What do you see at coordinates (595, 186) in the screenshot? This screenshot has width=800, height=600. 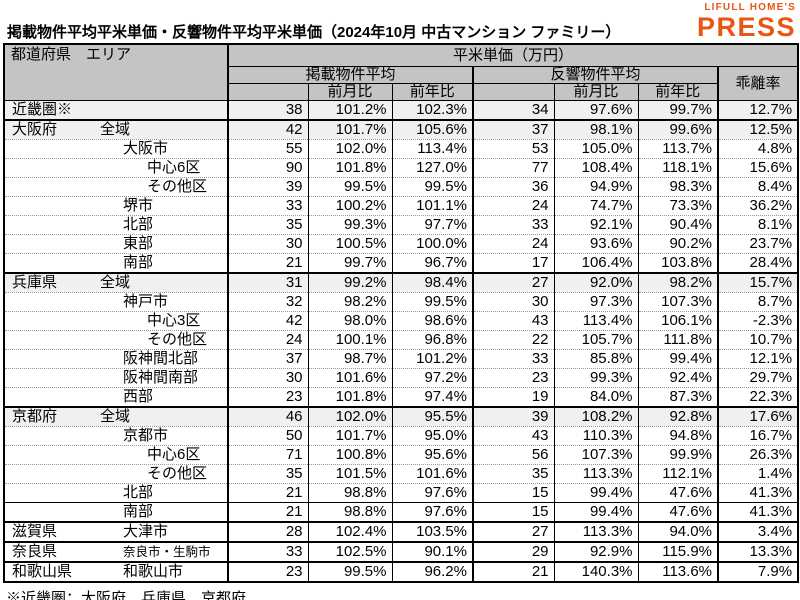 I see `response-mom-cell: 94.9%` at bounding box center [595, 186].